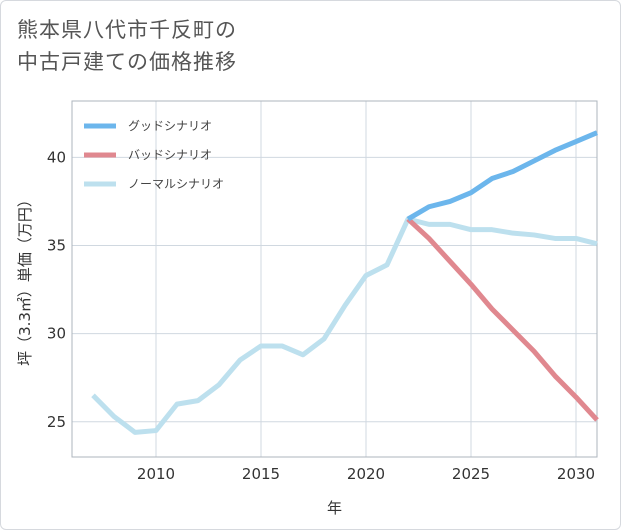 This screenshot has width=621, height=530. Describe the element at coordinates (127, 62) in the screenshot. I see `chart-title-line-2: 中古戸建ての価格推移` at that location.